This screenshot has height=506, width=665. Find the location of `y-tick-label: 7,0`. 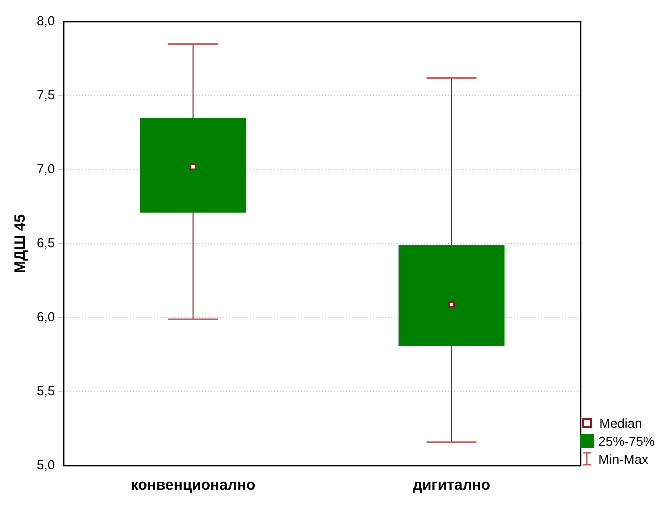

y-tick-label: 7,0 is located at coordinates (46, 169).